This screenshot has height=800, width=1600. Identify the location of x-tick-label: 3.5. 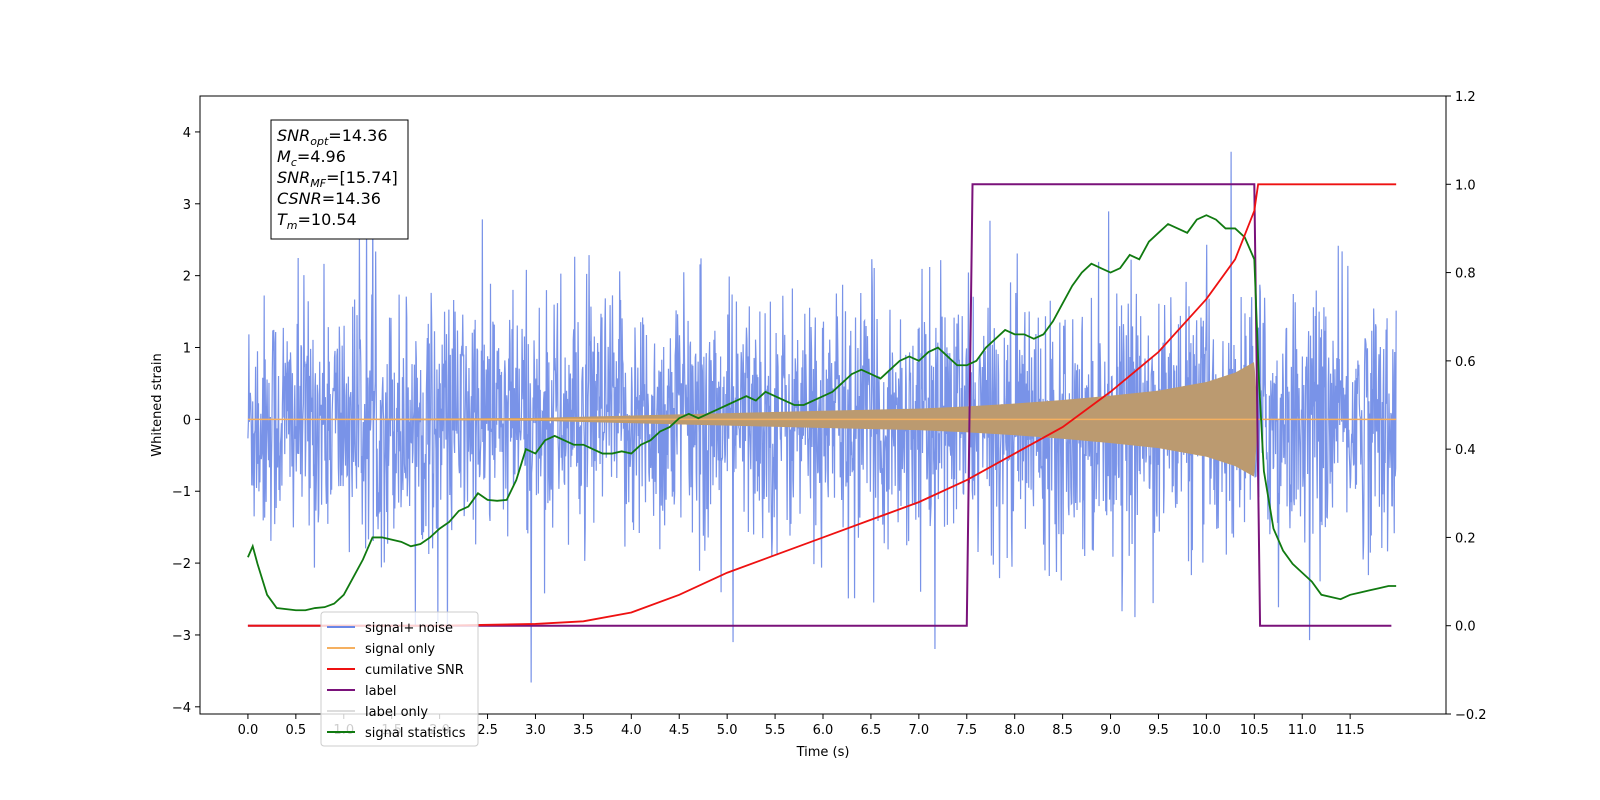
(583, 730).